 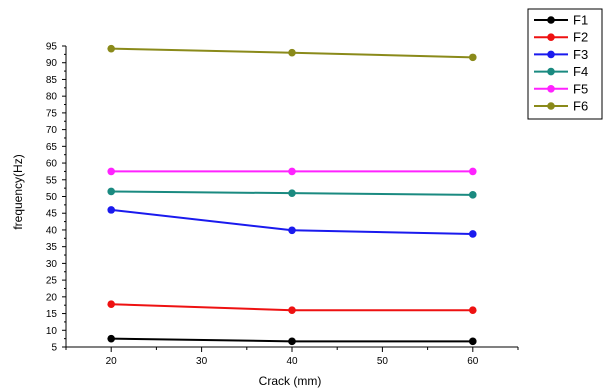 What do you see at coordinates (52, 147) in the screenshot?
I see `y-tick-label: 65` at bounding box center [52, 147].